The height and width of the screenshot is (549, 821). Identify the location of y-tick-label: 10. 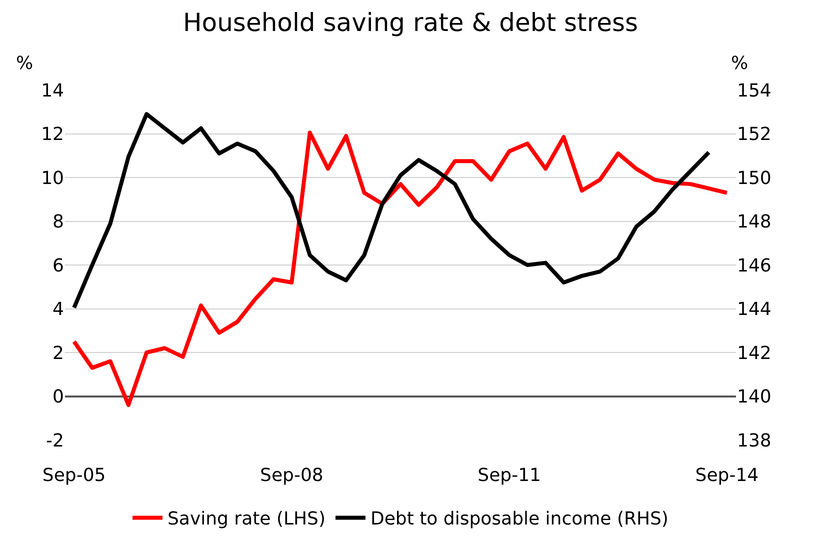
(52, 178).